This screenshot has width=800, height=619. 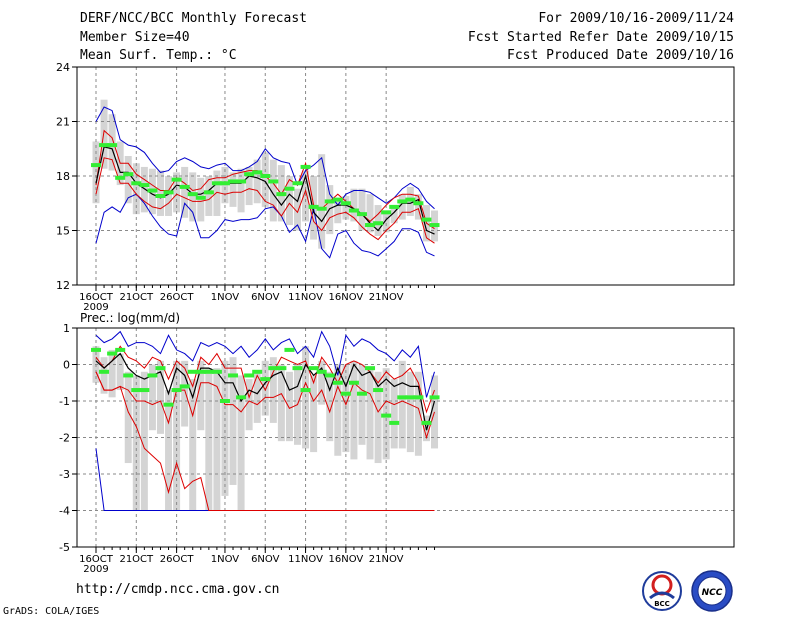 What do you see at coordinates (687, 591) in the screenshot?
I see `logos: BCC NCC` at bounding box center [687, 591].